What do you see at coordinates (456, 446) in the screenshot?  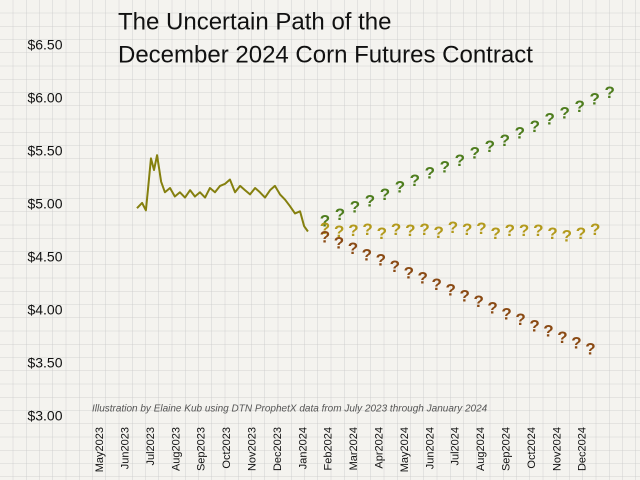 I see `x-tick-label: Jul2024` at bounding box center [456, 446].